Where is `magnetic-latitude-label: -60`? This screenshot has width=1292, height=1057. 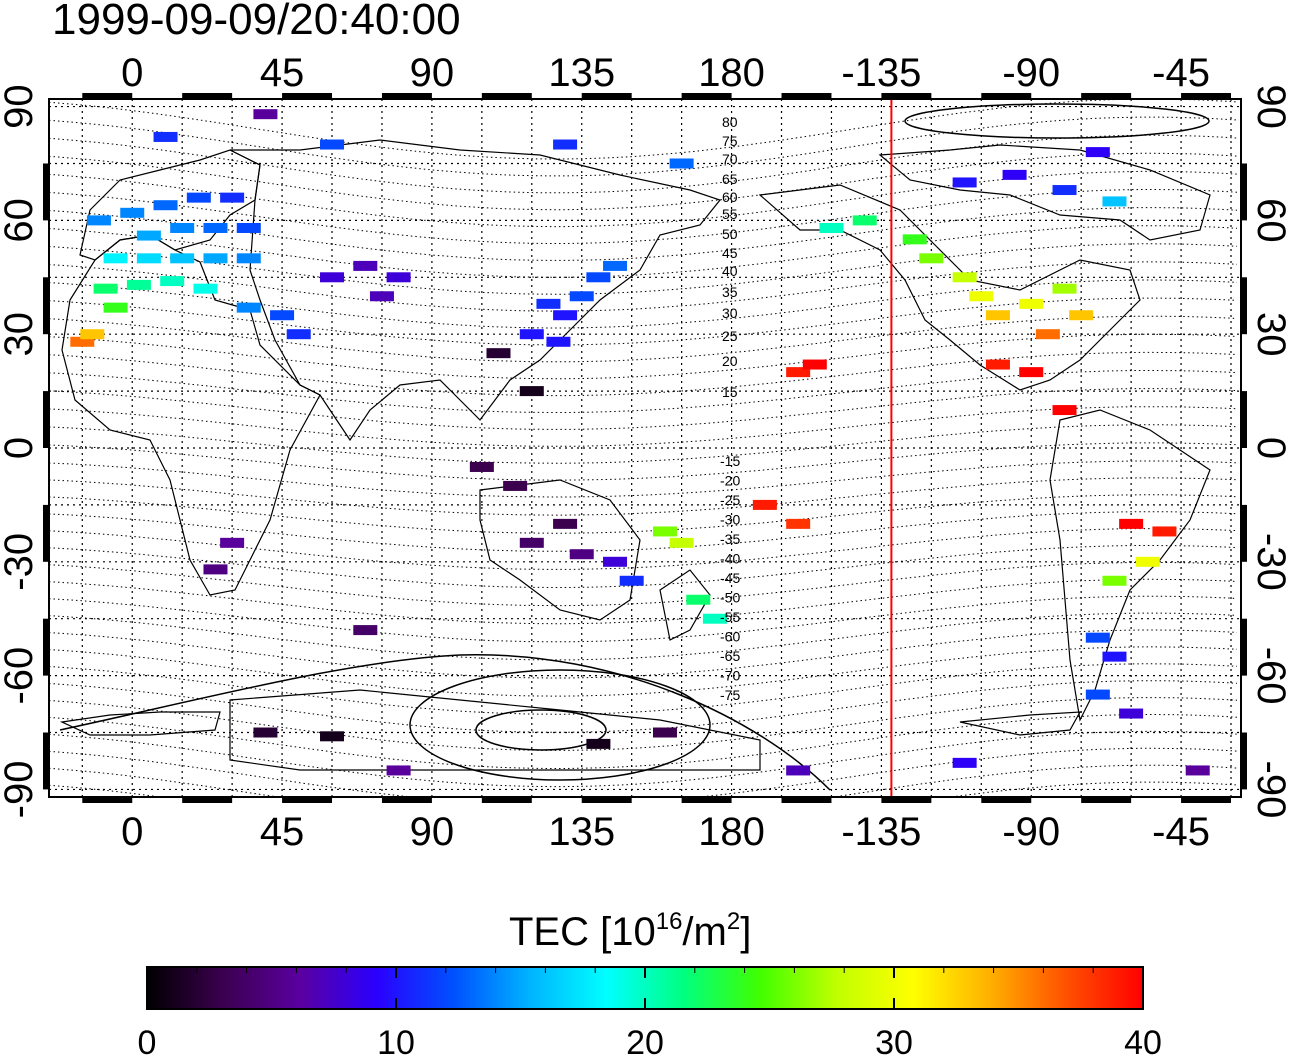 magnetic-latitude-label: -60 is located at coordinates (730, 637).